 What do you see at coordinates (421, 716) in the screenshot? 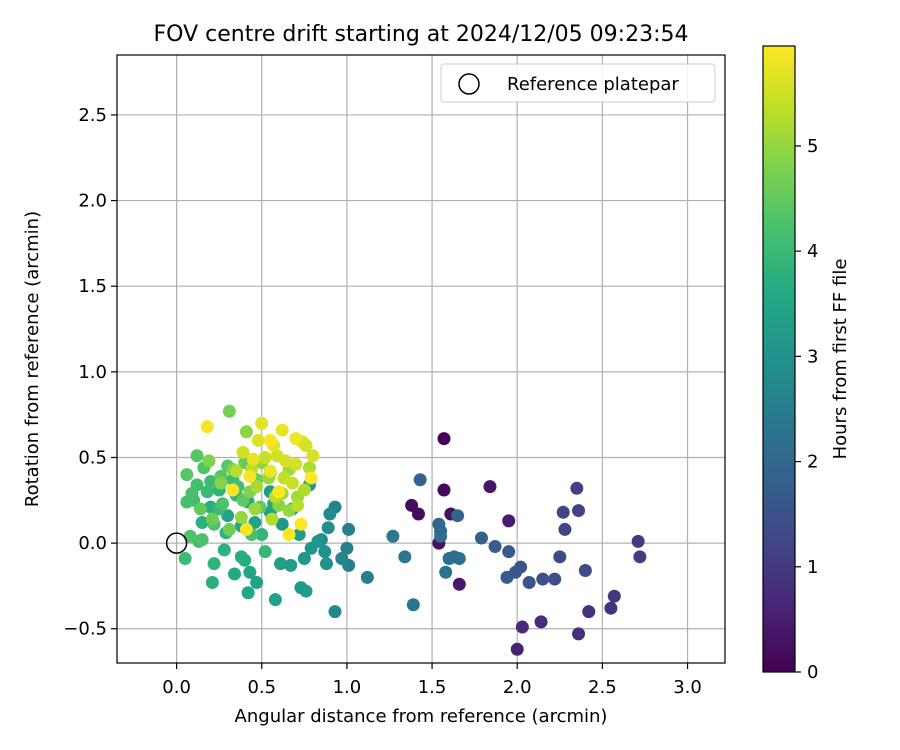
I see `x-axis-label: Angular distance from reference (arcmin)` at bounding box center [421, 716].